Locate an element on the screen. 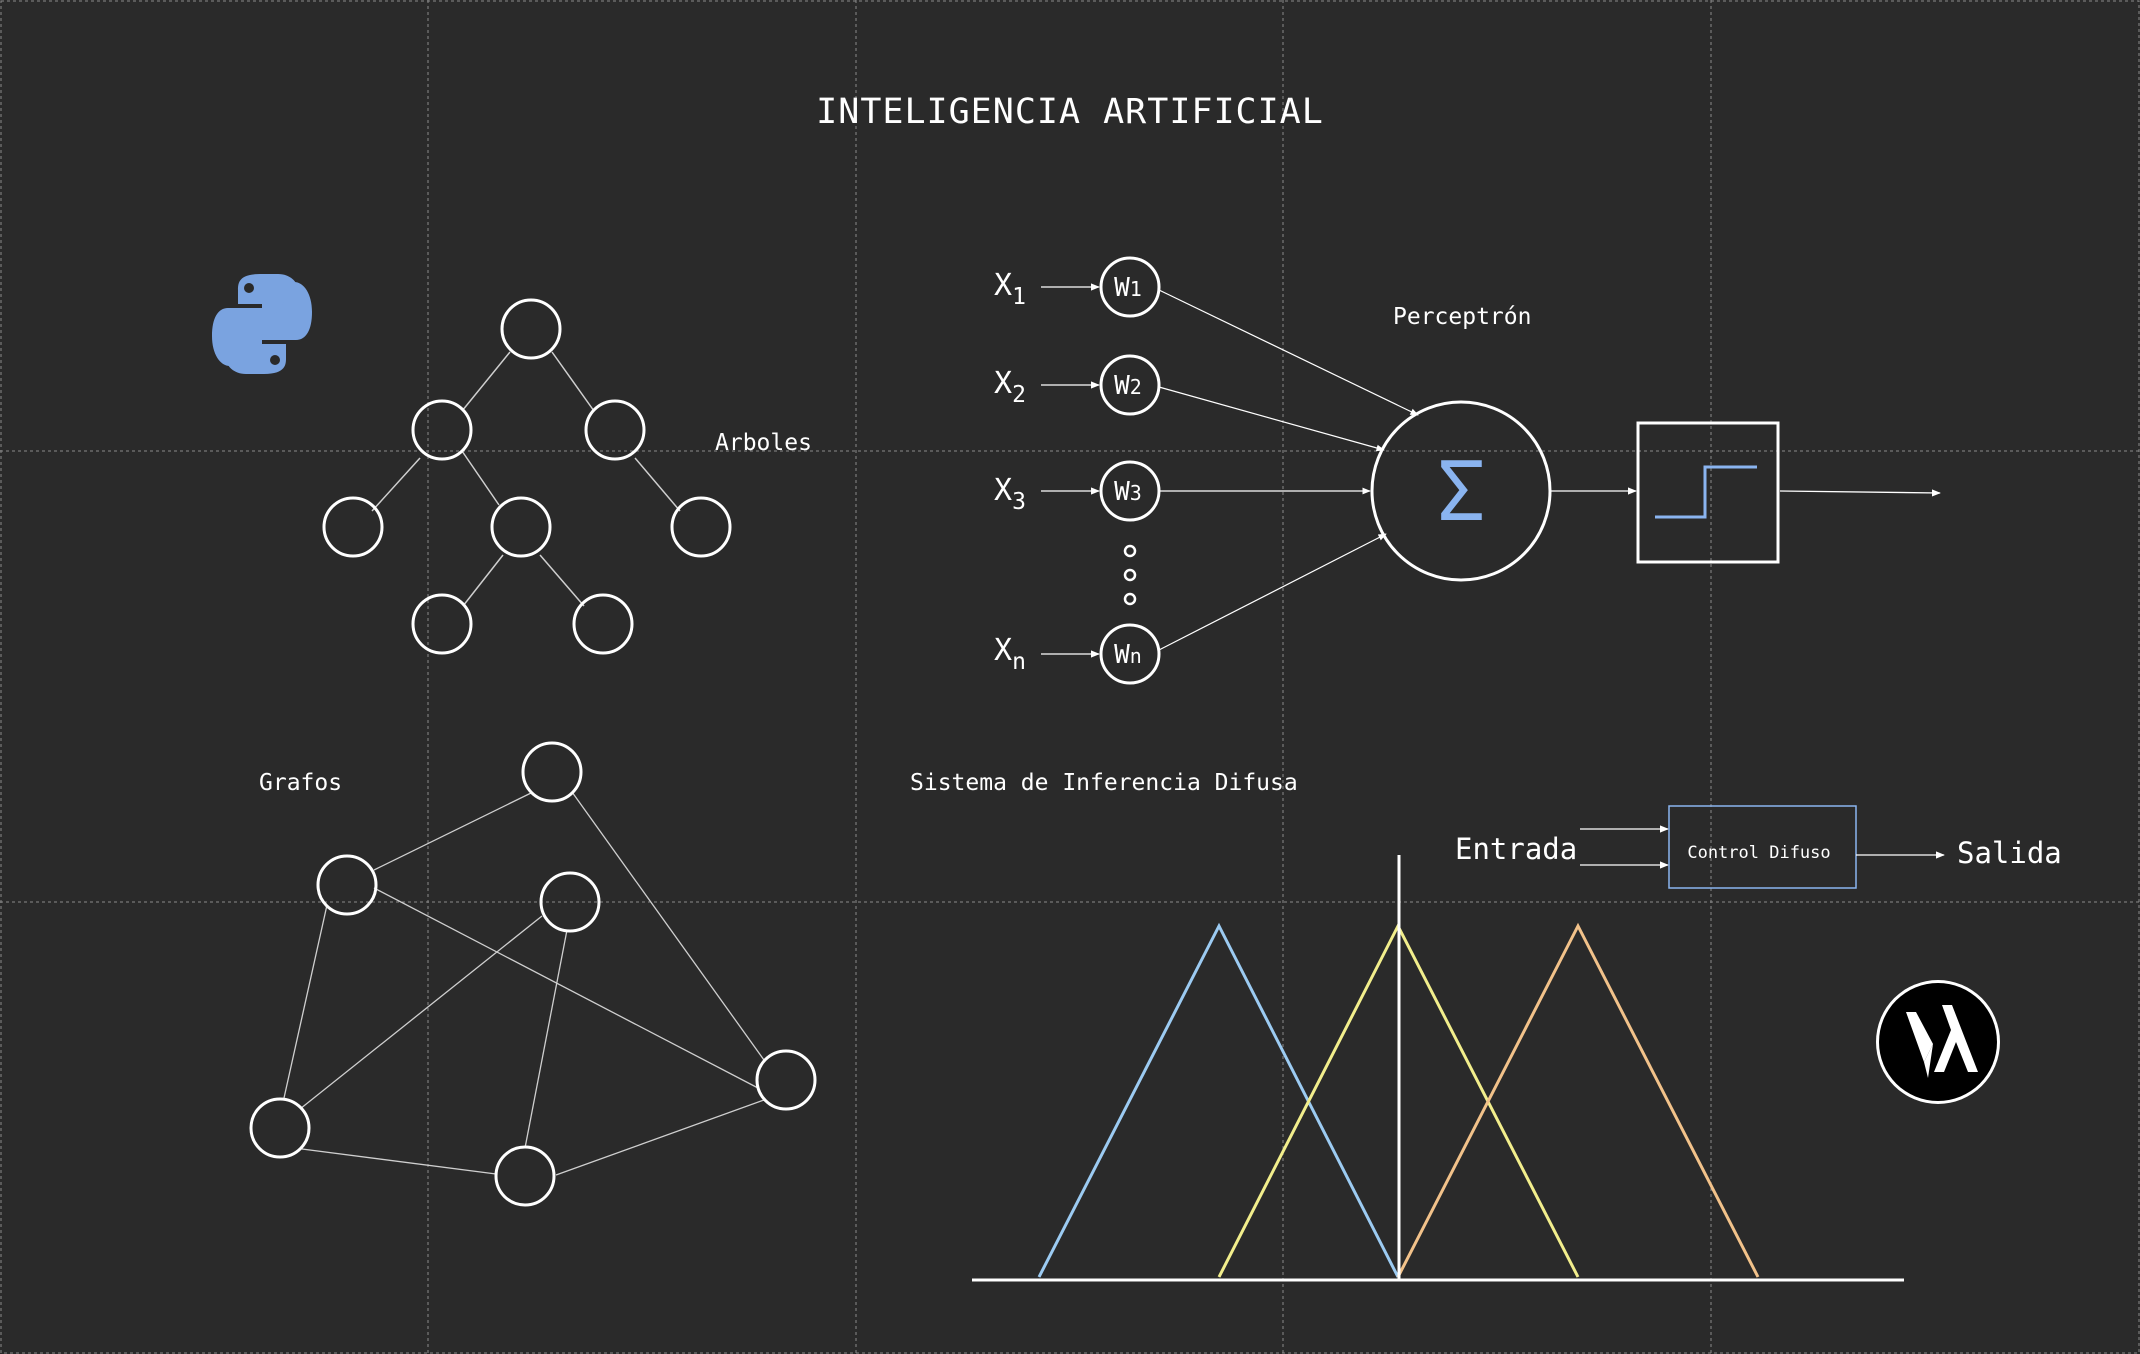 This screenshot has width=2140, height=1354. membership-function-low is located at coordinates (1218, 1100).